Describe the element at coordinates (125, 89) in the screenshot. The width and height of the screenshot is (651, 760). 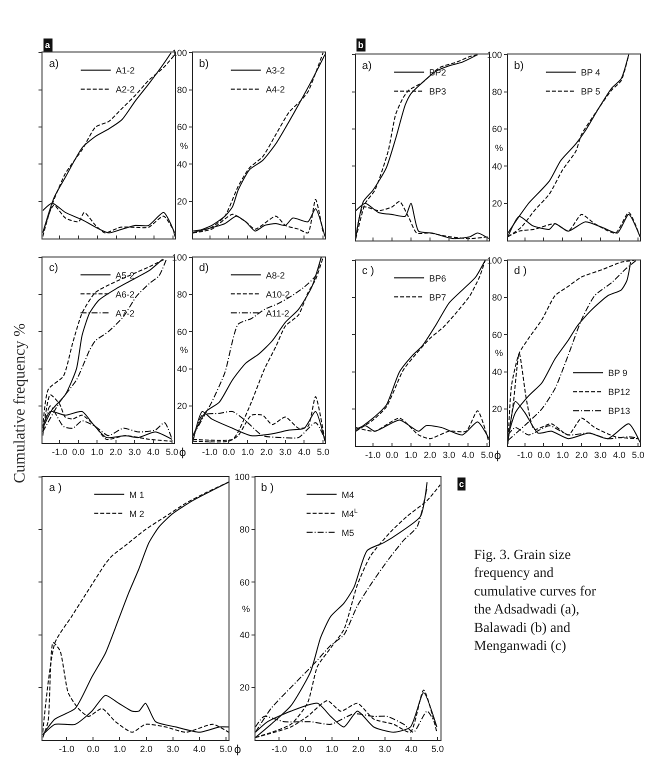
I see `legend-label: A2-2` at that location.